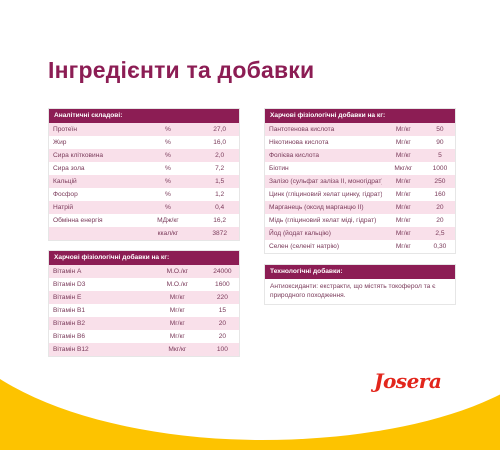 This screenshot has width=500, height=450. I want to click on row-value: 27,0, so click(220, 129).